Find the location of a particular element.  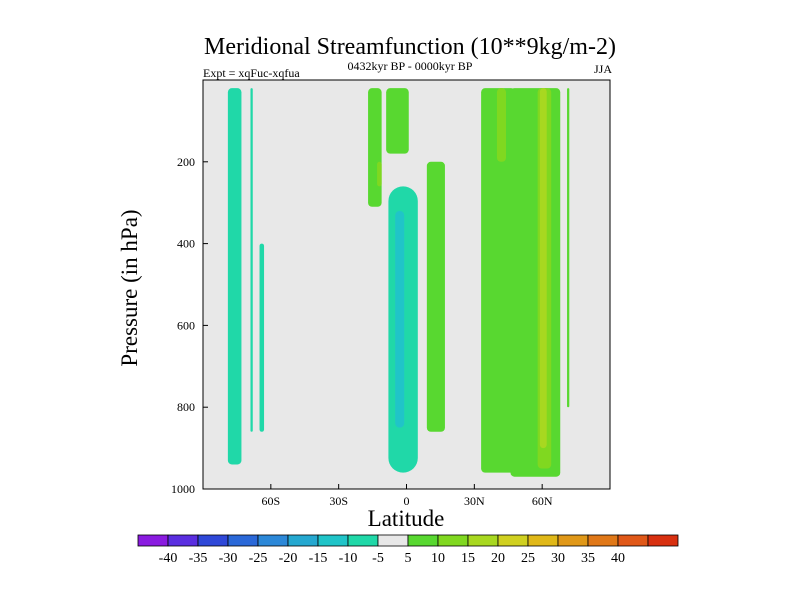

colorbar-label: 30 is located at coordinates (558, 558).